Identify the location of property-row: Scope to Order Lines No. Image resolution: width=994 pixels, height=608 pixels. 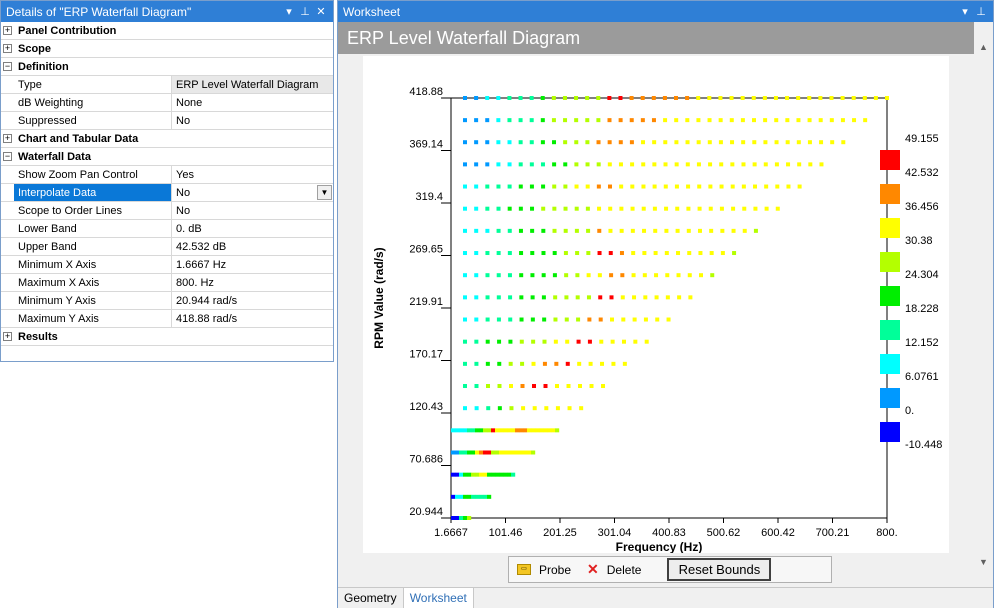
(167, 211).